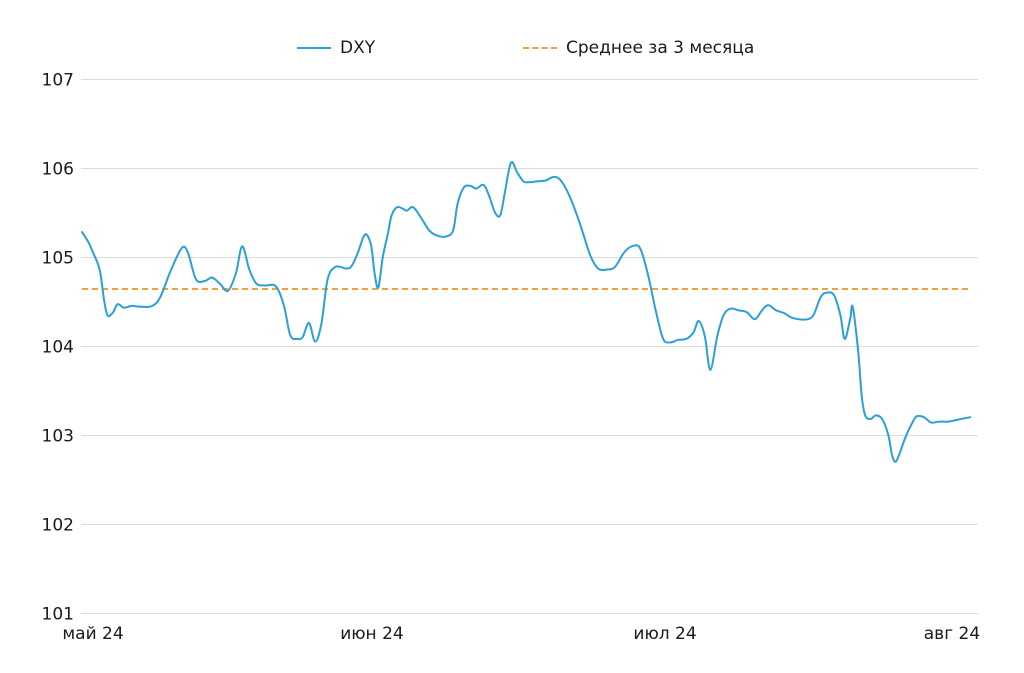  What do you see at coordinates (58, 437) in the screenshot?
I see `y-tick-label-103: 103` at bounding box center [58, 437].